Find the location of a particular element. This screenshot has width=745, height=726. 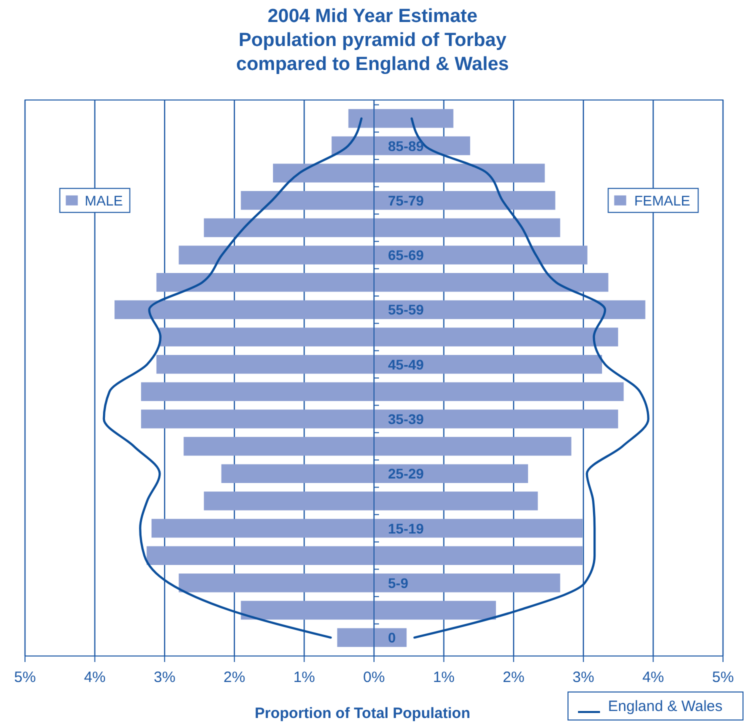

y-tick-label: 45-49 is located at coordinates (406, 364).